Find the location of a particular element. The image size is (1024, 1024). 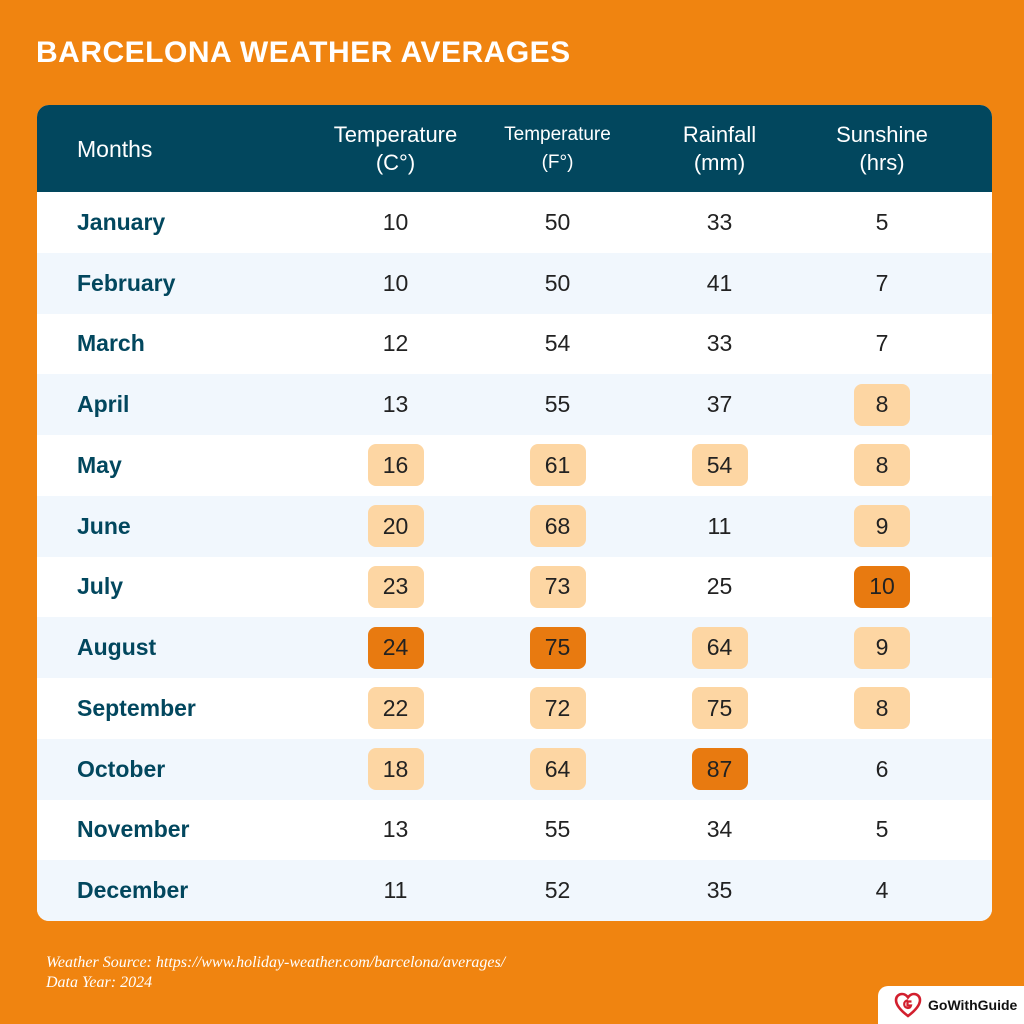

rainfall-cell: 25 is located at coordinates (719, 587).